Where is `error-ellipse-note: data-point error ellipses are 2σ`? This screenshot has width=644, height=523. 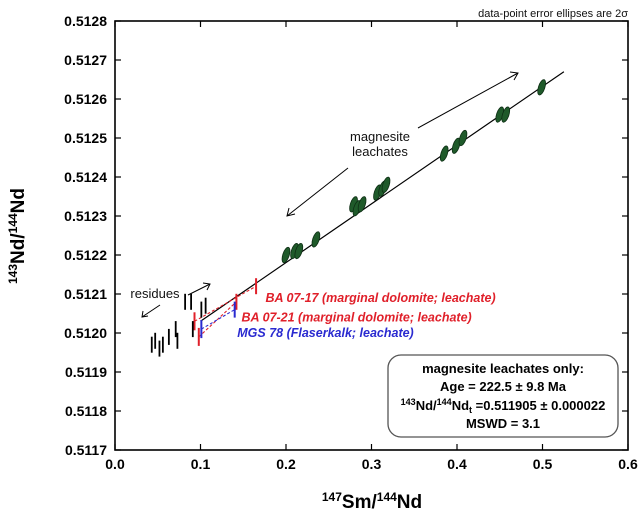
error-ellipse-note: data-point error ellipses are 2σ is located at coordinates (553, 14).